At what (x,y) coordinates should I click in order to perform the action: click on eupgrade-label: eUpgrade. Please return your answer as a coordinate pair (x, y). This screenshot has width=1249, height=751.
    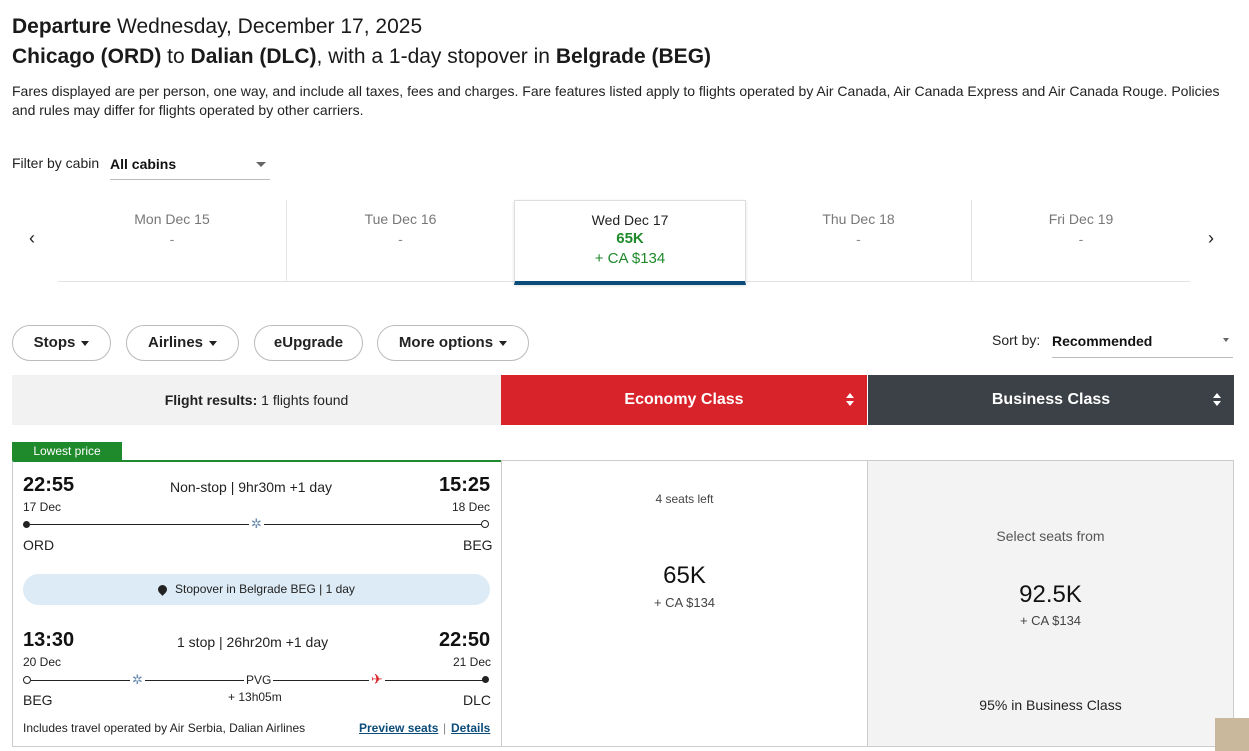
    Looking at the image, I should click on (308, 342).